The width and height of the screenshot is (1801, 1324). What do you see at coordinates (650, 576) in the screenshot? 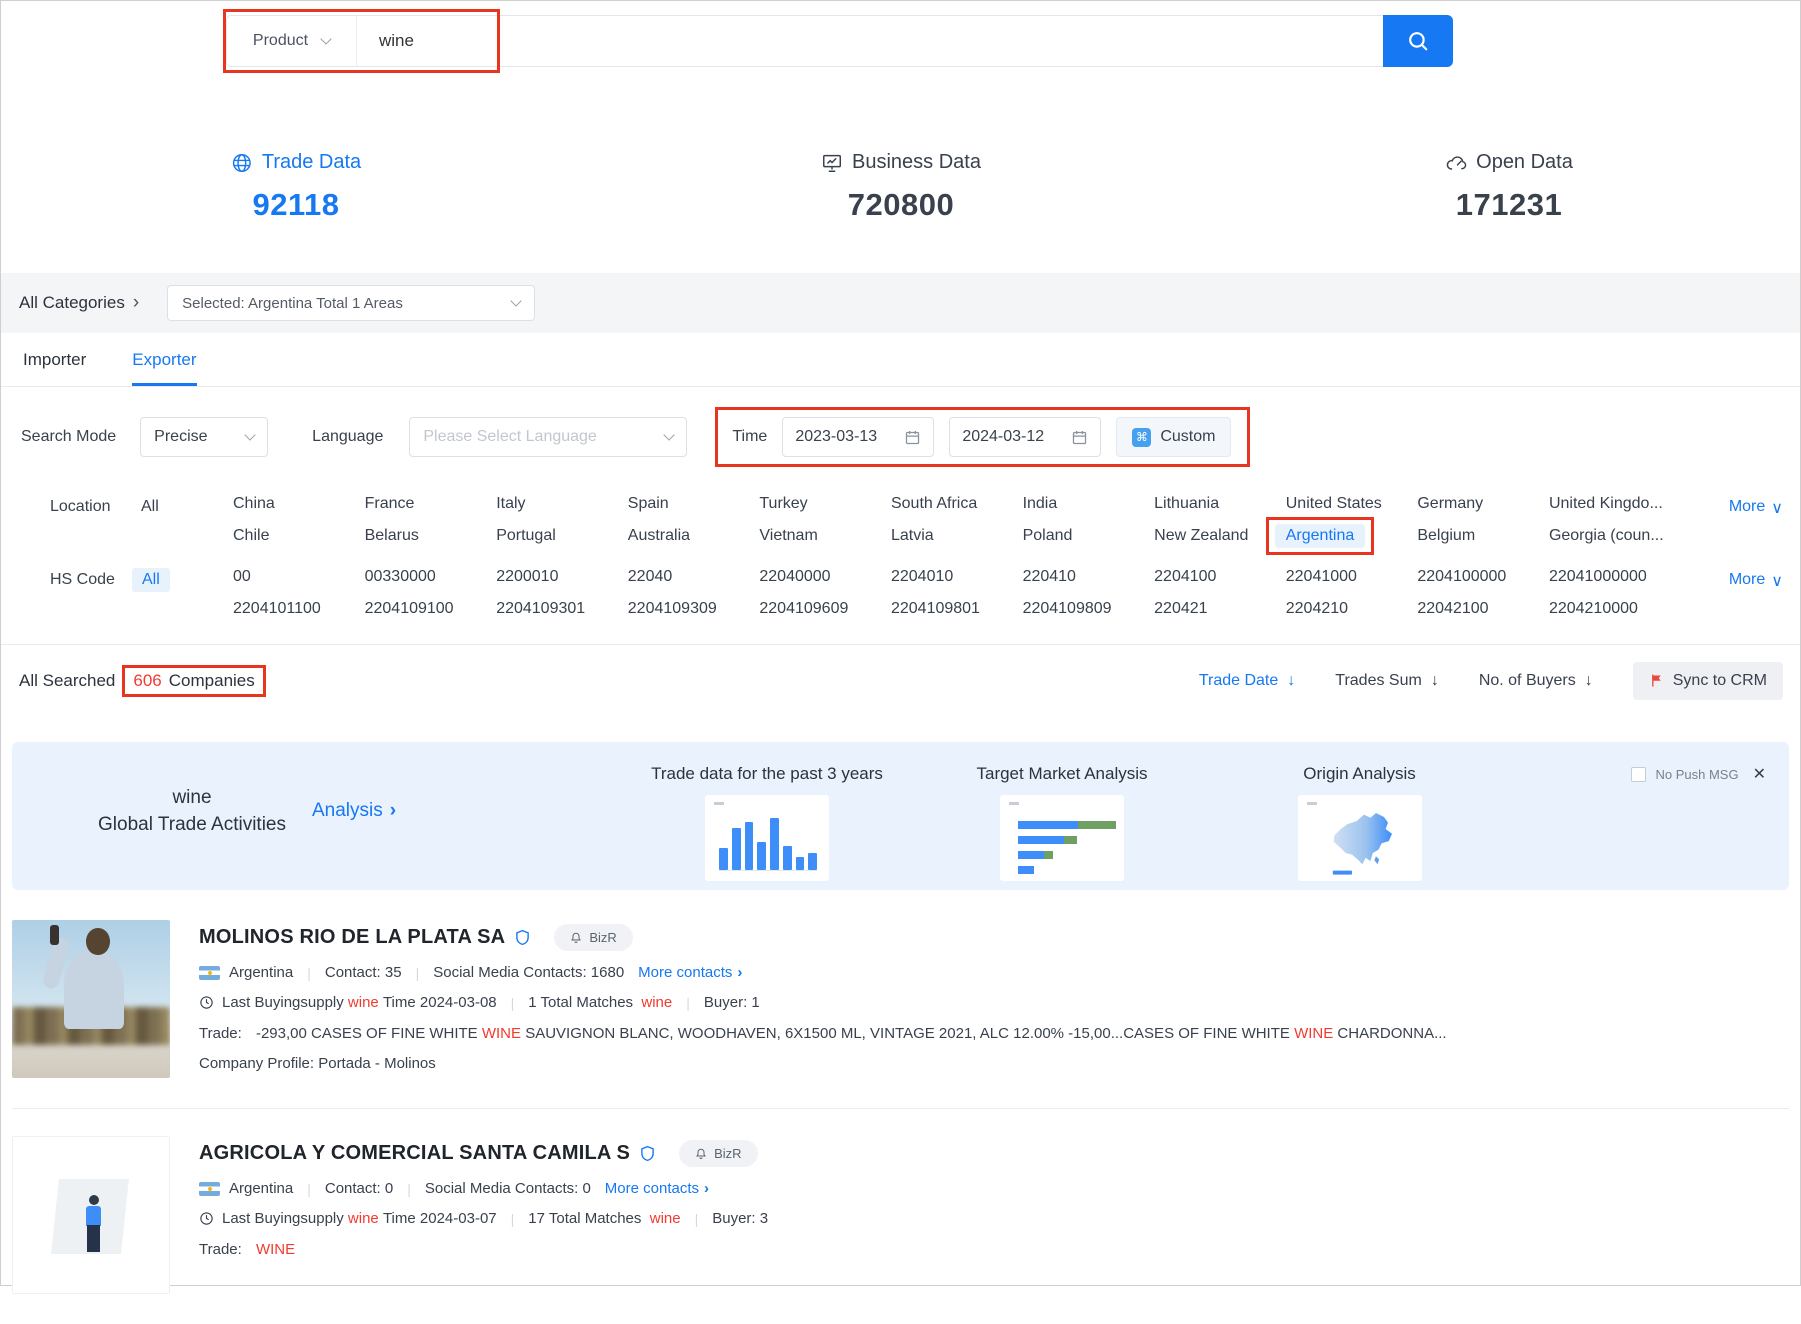
I see `hs-option: 22040` at bounding box center [650, 576].